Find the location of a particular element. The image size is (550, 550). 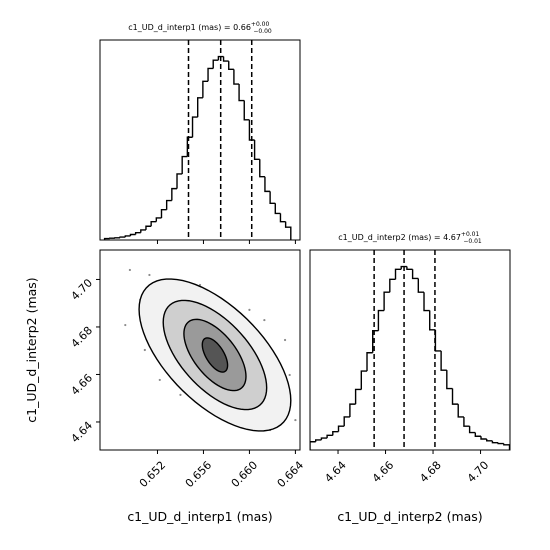

x-tick-label: 4.68 is located at coordinates (430, 472).